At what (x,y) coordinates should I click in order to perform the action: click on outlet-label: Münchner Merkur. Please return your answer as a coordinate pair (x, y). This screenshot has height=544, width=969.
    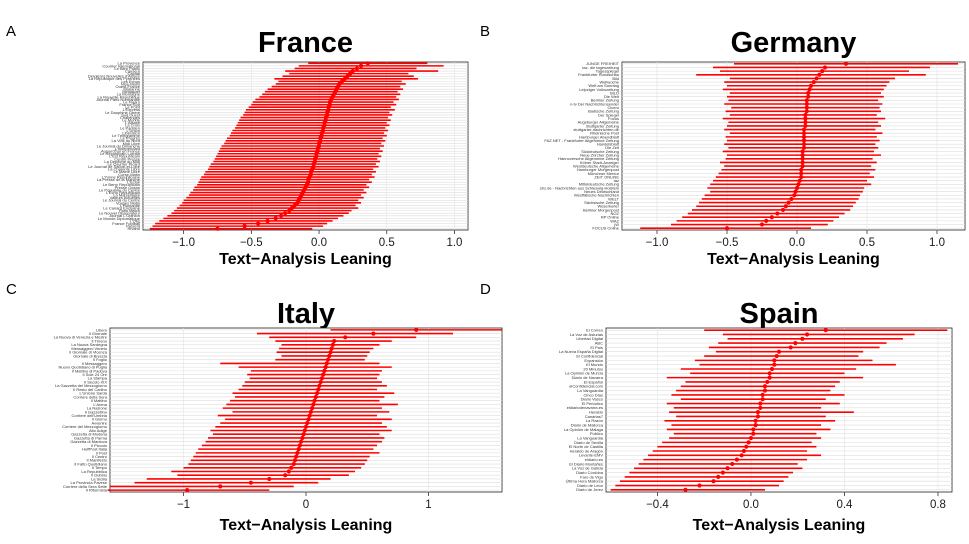
    Looking at the image, I should click on (604, 173).